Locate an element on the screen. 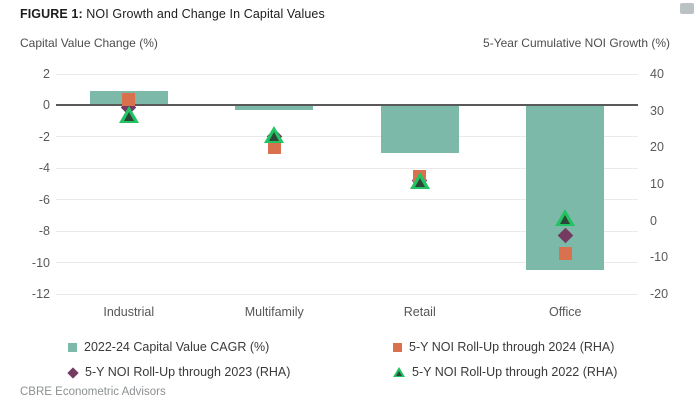  category-label-industrial: Industrial is located at coordinates (129, 312).